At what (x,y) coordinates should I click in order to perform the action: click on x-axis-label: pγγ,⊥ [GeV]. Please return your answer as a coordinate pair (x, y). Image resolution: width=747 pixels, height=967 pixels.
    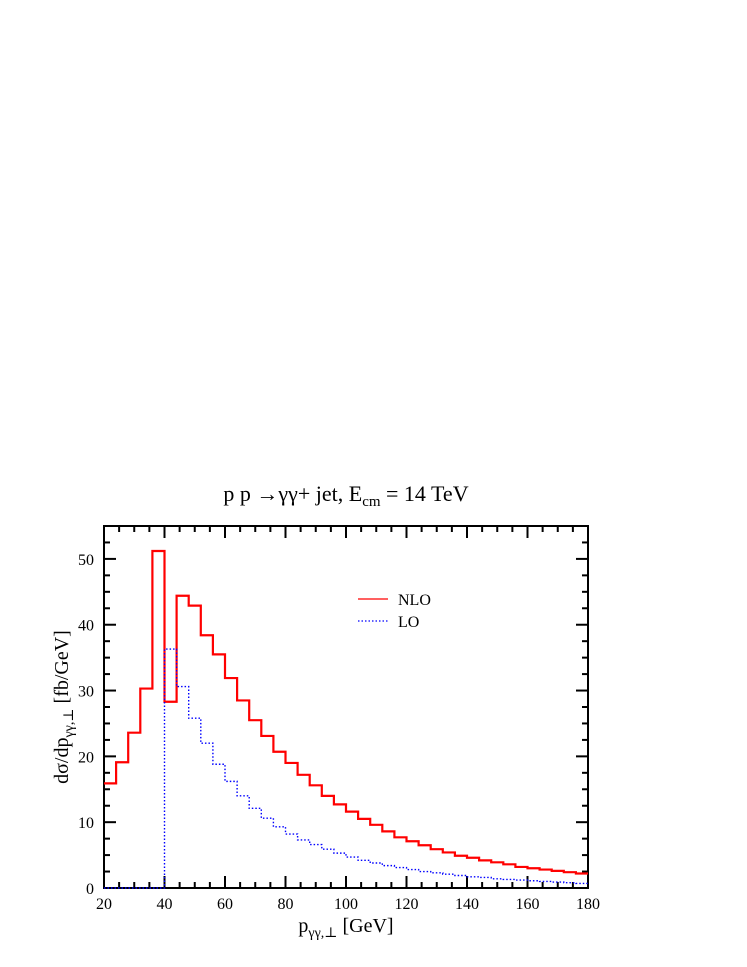
    Looking at the image, I should click on (345, 928).